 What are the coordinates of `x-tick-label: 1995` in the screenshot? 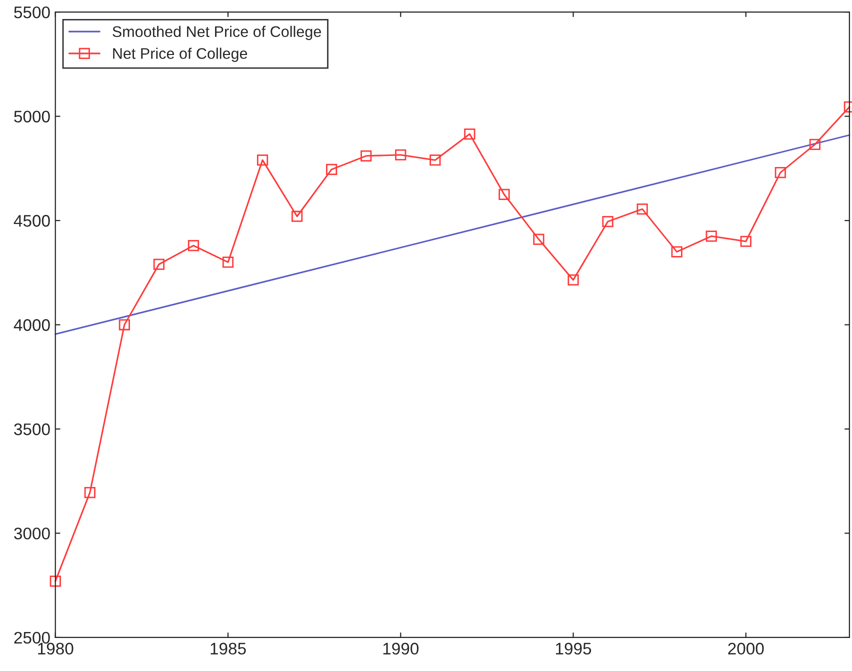 It's located at (574, 648).